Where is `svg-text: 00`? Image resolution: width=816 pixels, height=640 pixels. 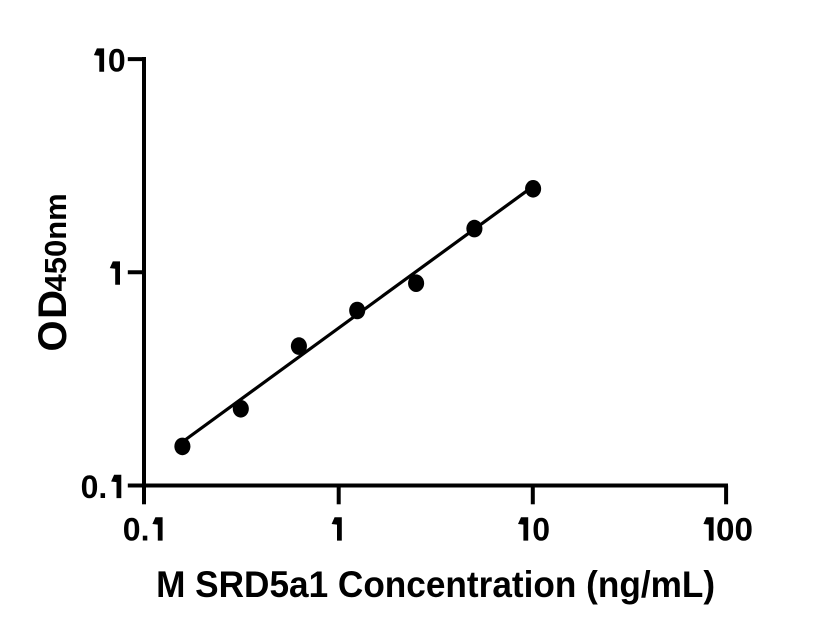 svg-text: 00 is located at coordinates (734, 530).